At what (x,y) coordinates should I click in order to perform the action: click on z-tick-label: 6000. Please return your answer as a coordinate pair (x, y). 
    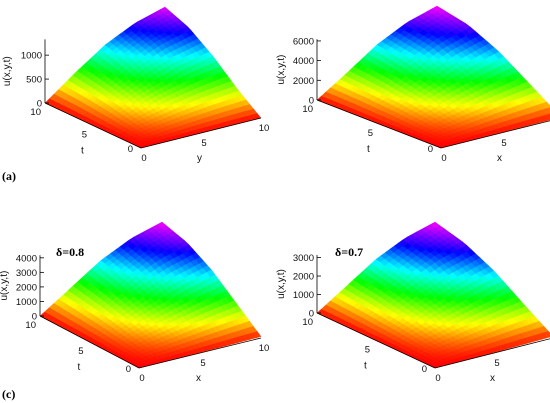
    Looking at the image, I should click on (303, 41).